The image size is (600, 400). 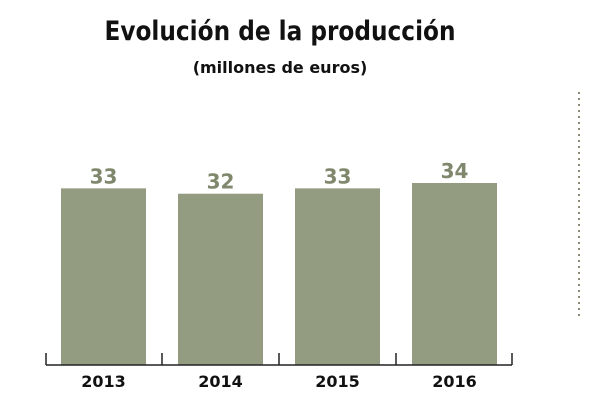 What do you see at coordinates (279, 359) in the screenshot?
I see `x-axis` at bounding box center [279, 359].